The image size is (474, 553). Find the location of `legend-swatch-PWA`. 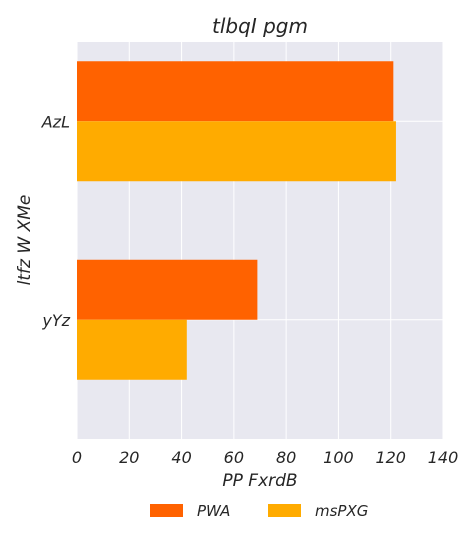

legend-swatch-PWA is located at coordinates (166, 510).